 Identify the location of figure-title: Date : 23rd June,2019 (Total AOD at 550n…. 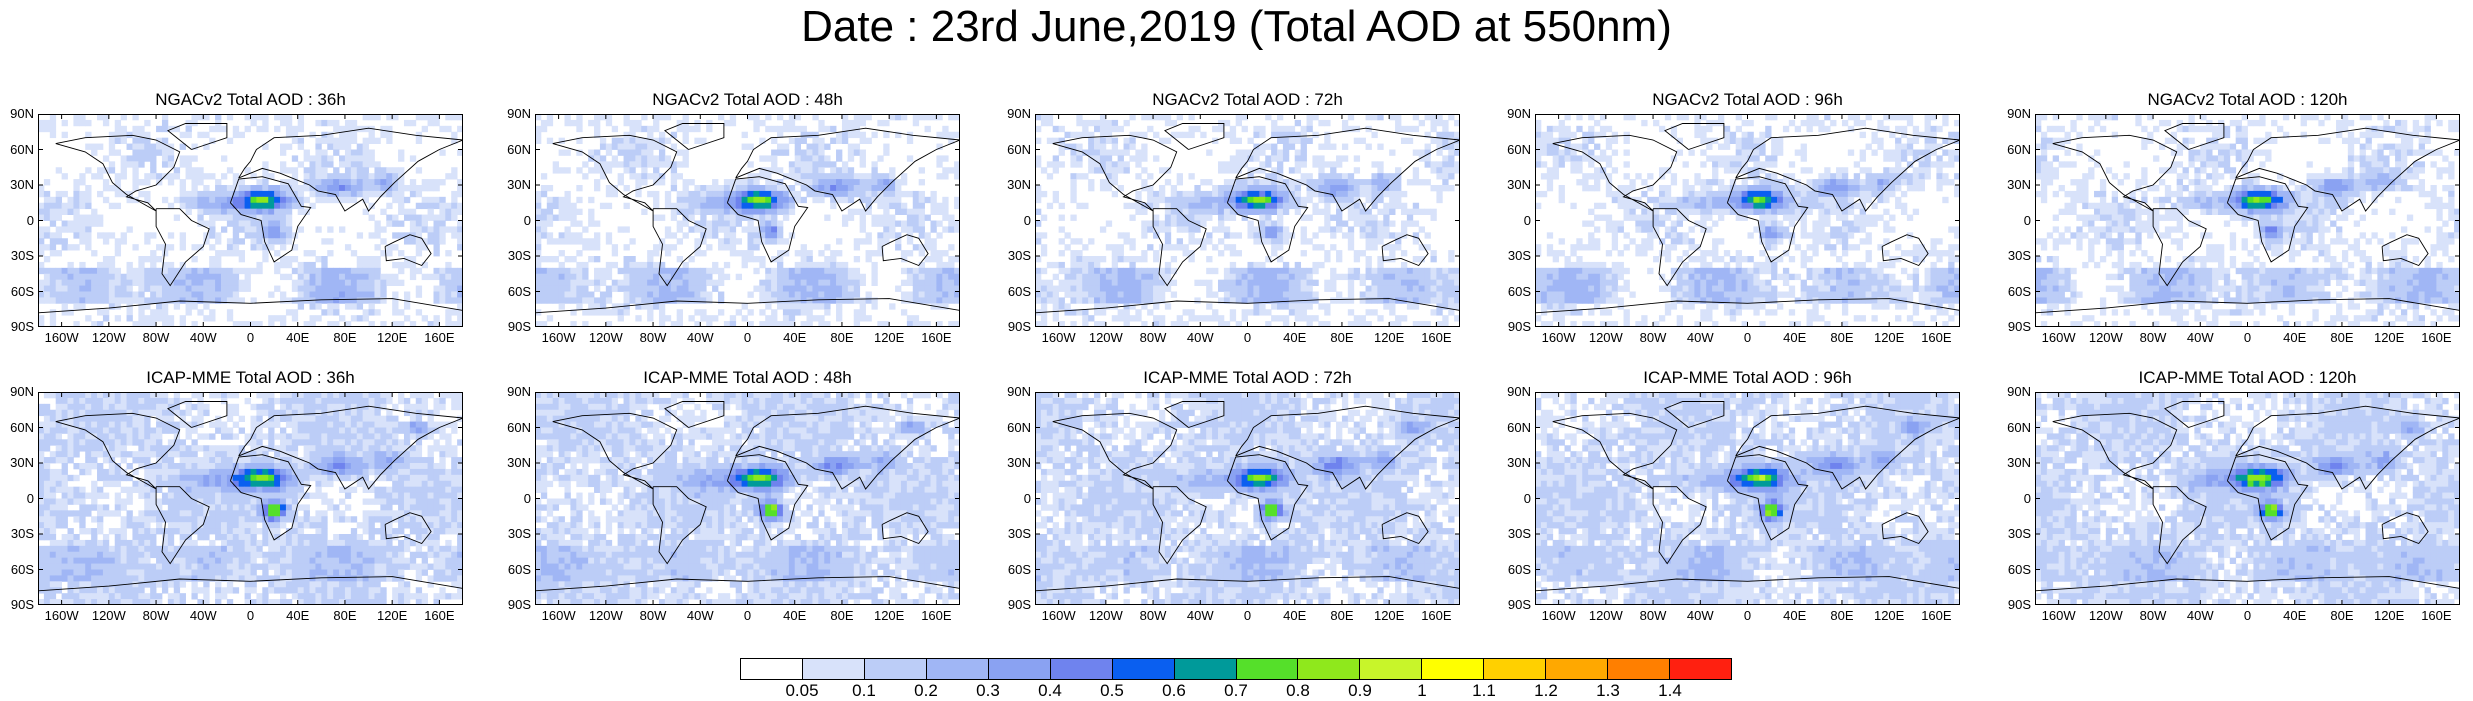
(1236, 26).